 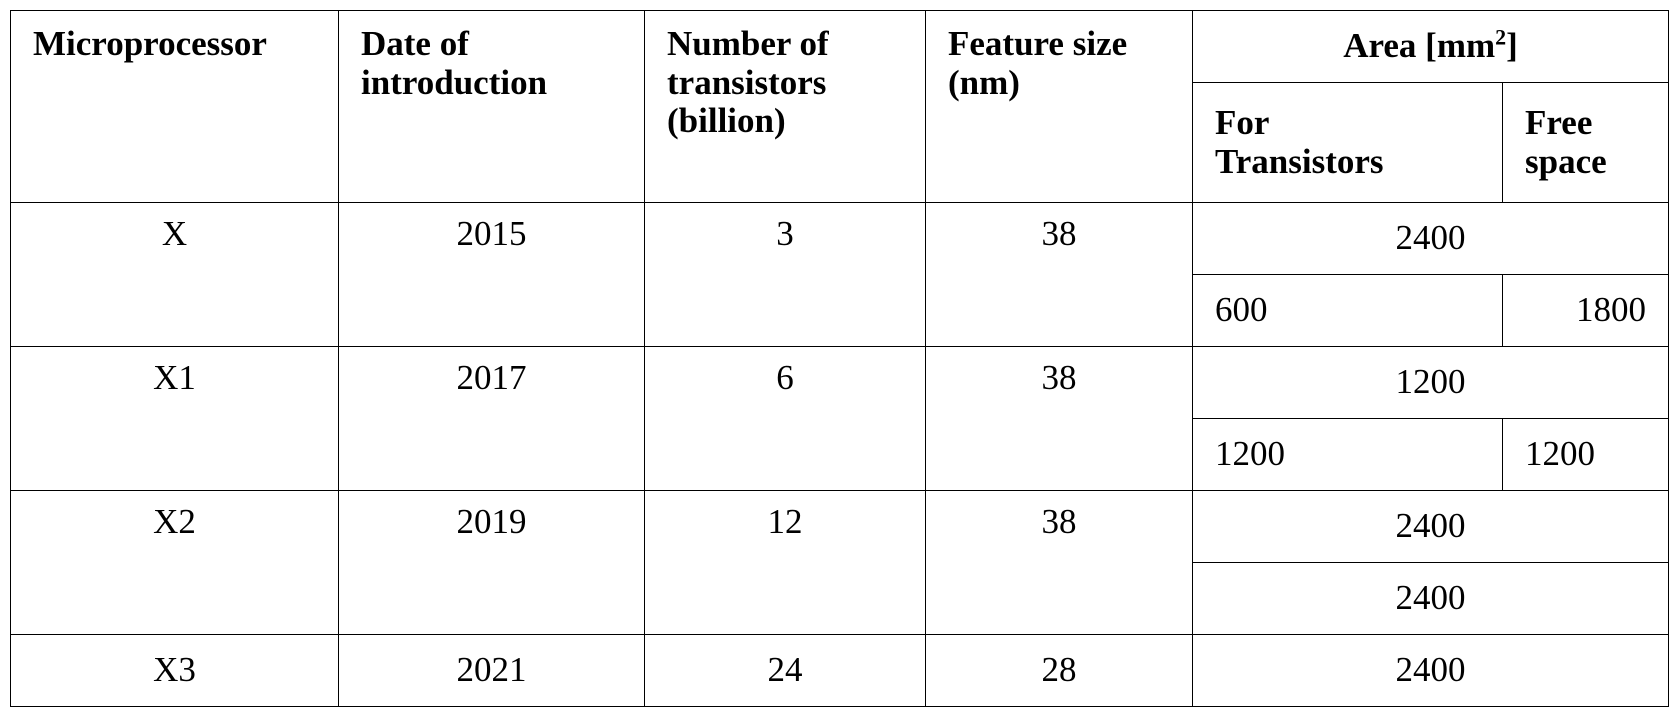 I want to click on header-feature-size: Feature size (nm), so click(x=1059, y=106).